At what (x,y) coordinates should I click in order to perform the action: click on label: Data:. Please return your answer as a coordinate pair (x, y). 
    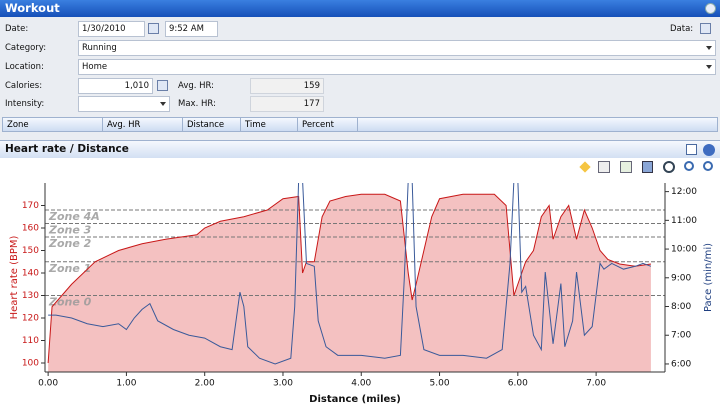
    Looking at the image, I should click on (682, 29).